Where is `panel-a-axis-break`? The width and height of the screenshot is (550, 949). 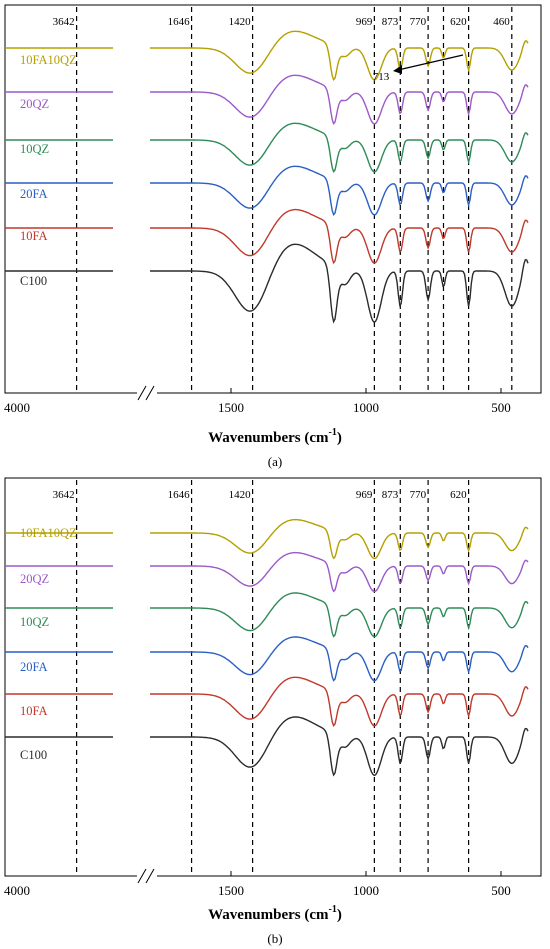
panel-a-axis-break is located at coordinates (147, 393).